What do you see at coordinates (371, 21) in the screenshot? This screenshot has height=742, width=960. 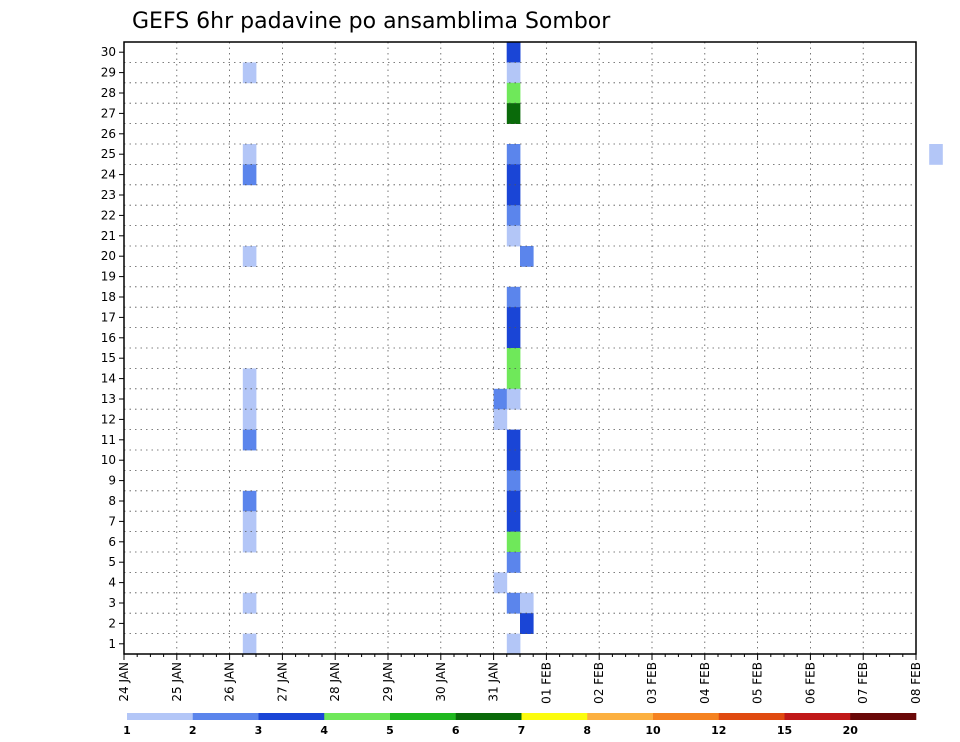 I see `chart-title: GEFS 6hr padavine po ansamblima Sombor` at bounding box center [371, 21].